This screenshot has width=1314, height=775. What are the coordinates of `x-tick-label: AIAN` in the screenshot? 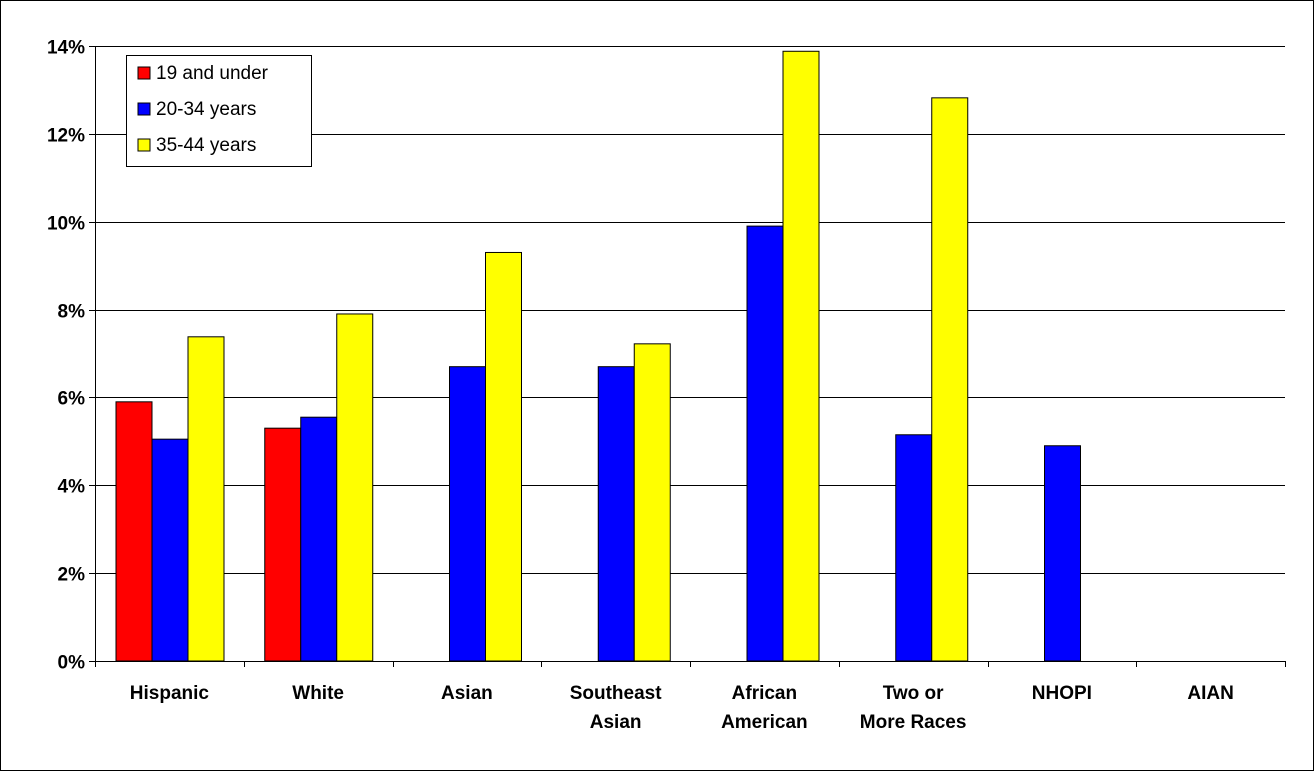 It's located at (1210, 693).